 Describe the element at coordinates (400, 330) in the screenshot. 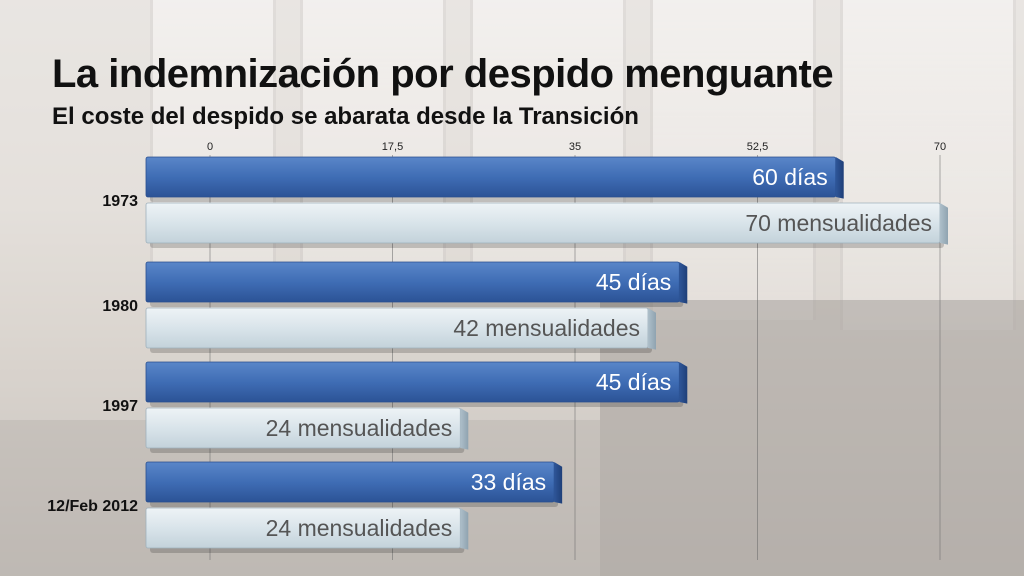

I see `bar-mensualidades: 42 mensualidades` at that location.